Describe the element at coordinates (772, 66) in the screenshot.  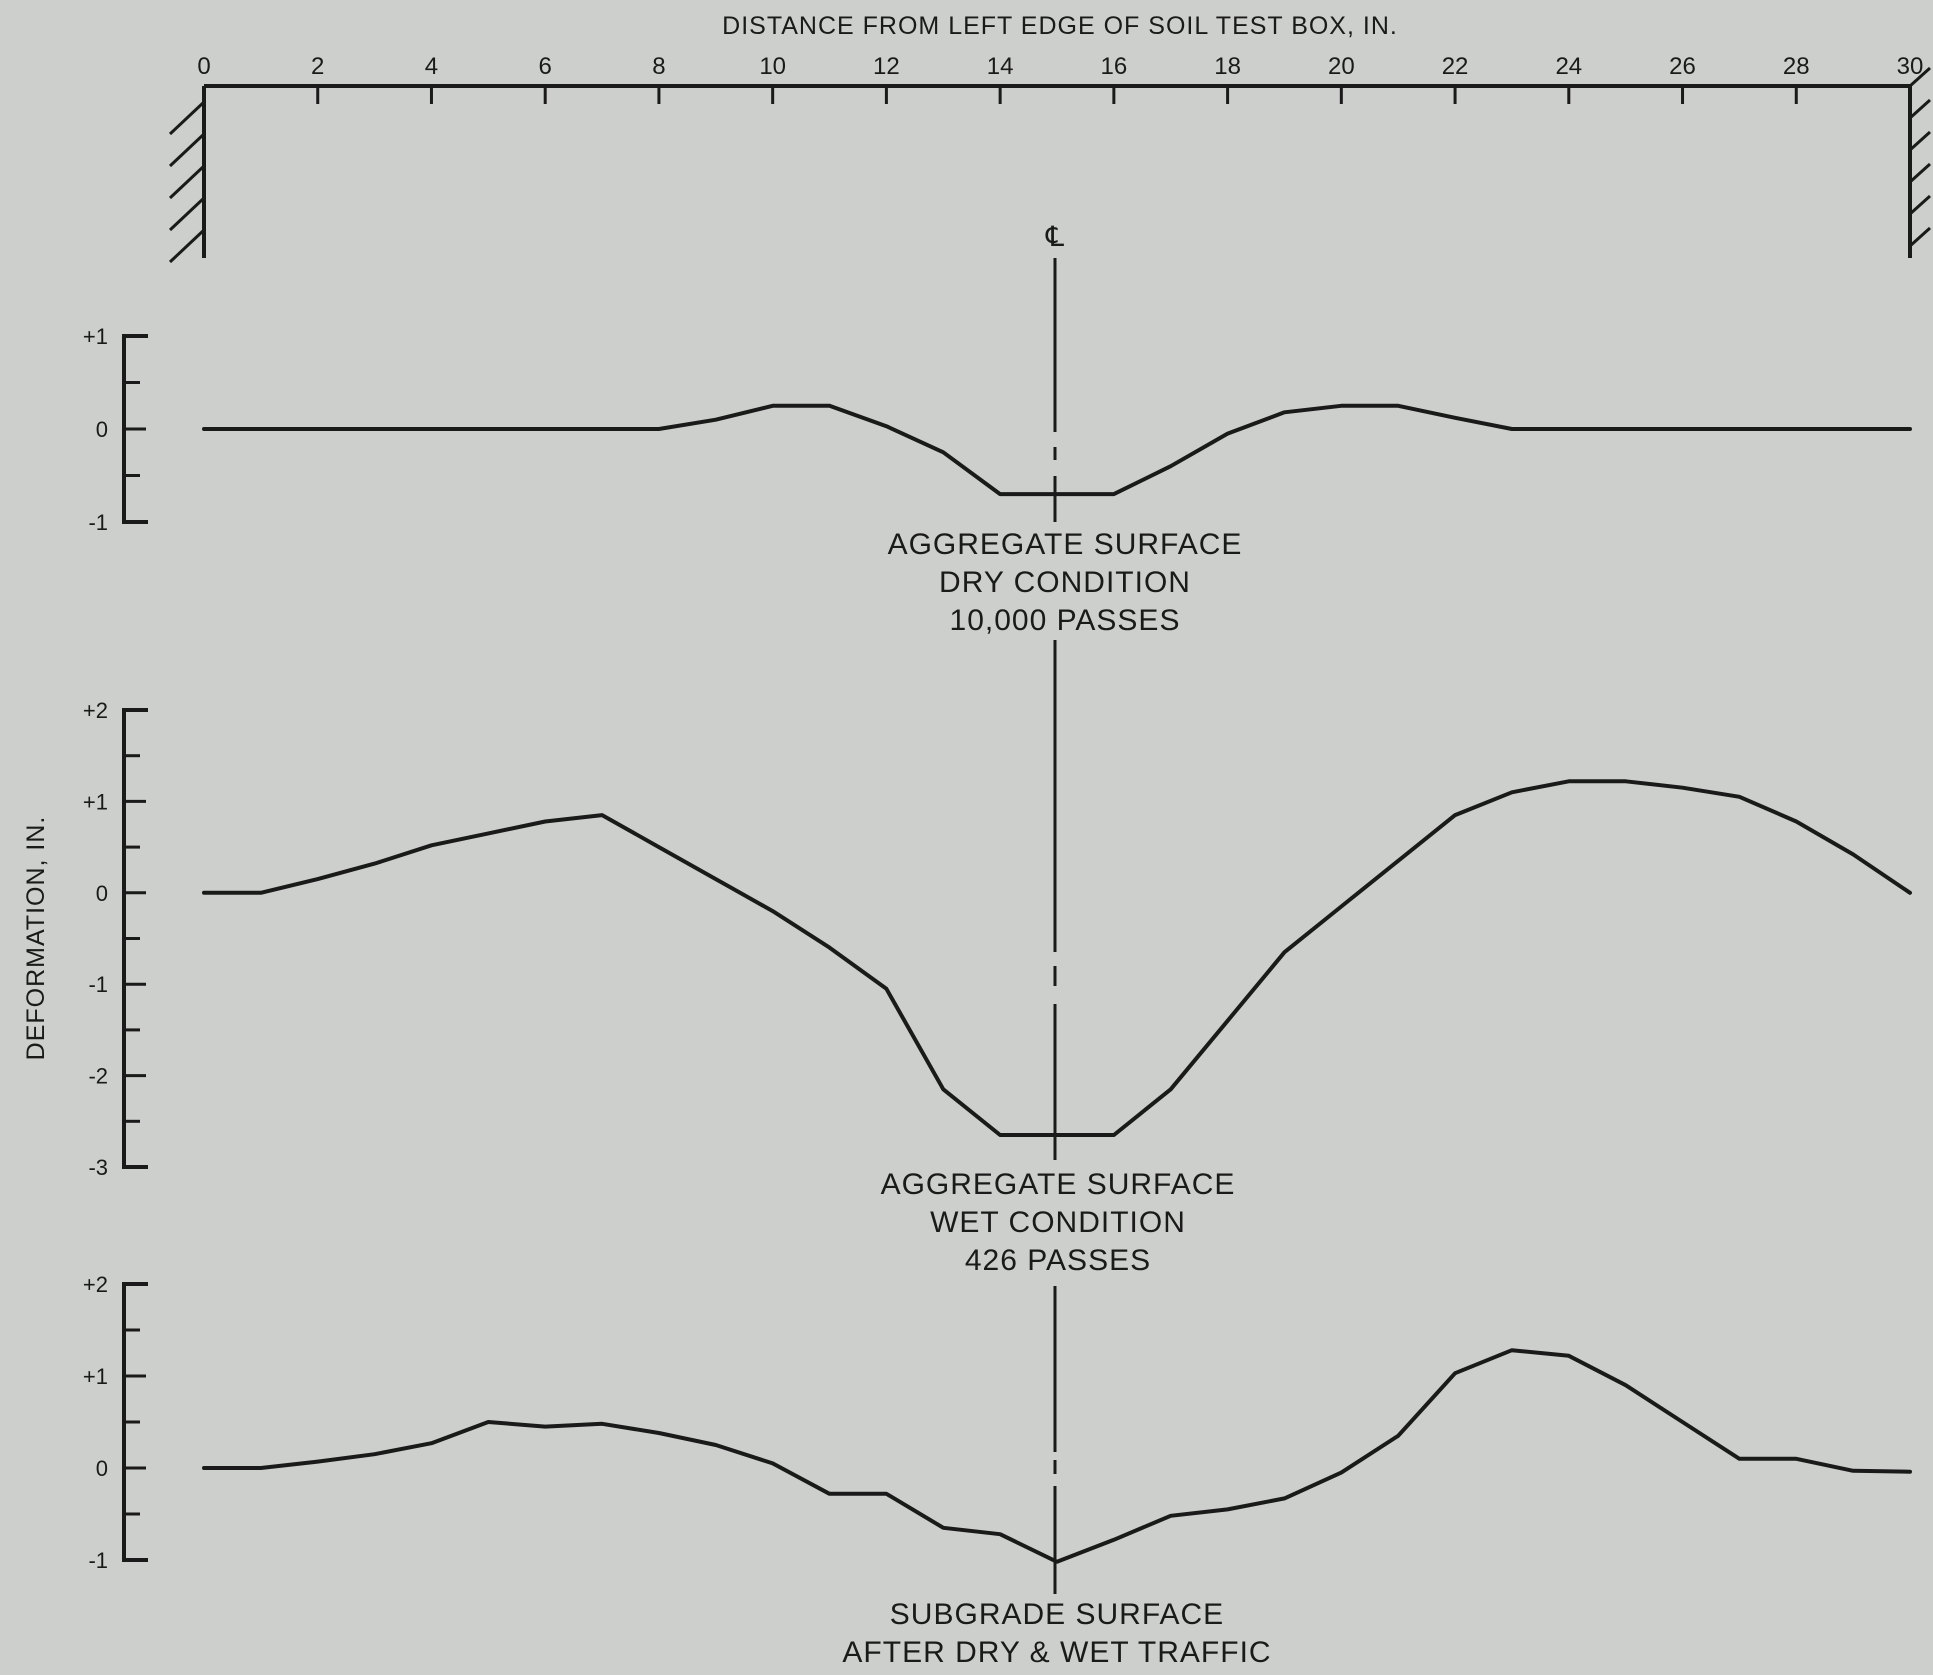
I see `x-tick-label-10: 10` at that location.